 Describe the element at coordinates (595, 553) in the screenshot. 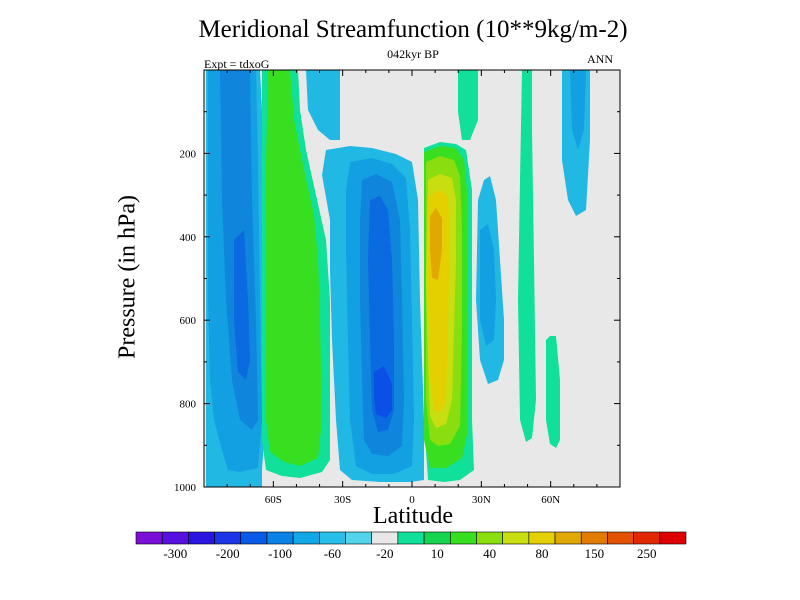

I see `colorbar-label: 150` at that location.